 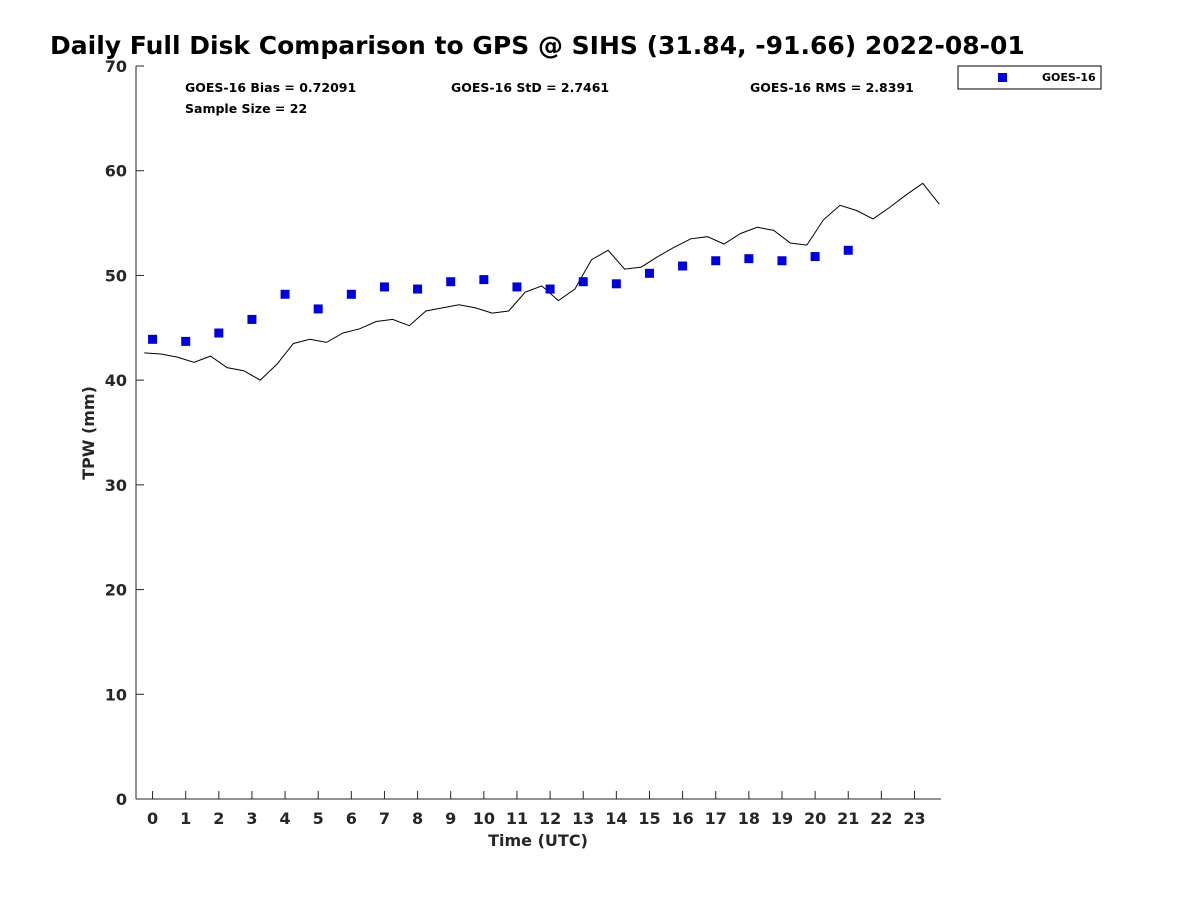 What do you see at coordinates (318, 818) in the screenshot?
I see `x-tick-label: 5` at bounding box center [318, 818].